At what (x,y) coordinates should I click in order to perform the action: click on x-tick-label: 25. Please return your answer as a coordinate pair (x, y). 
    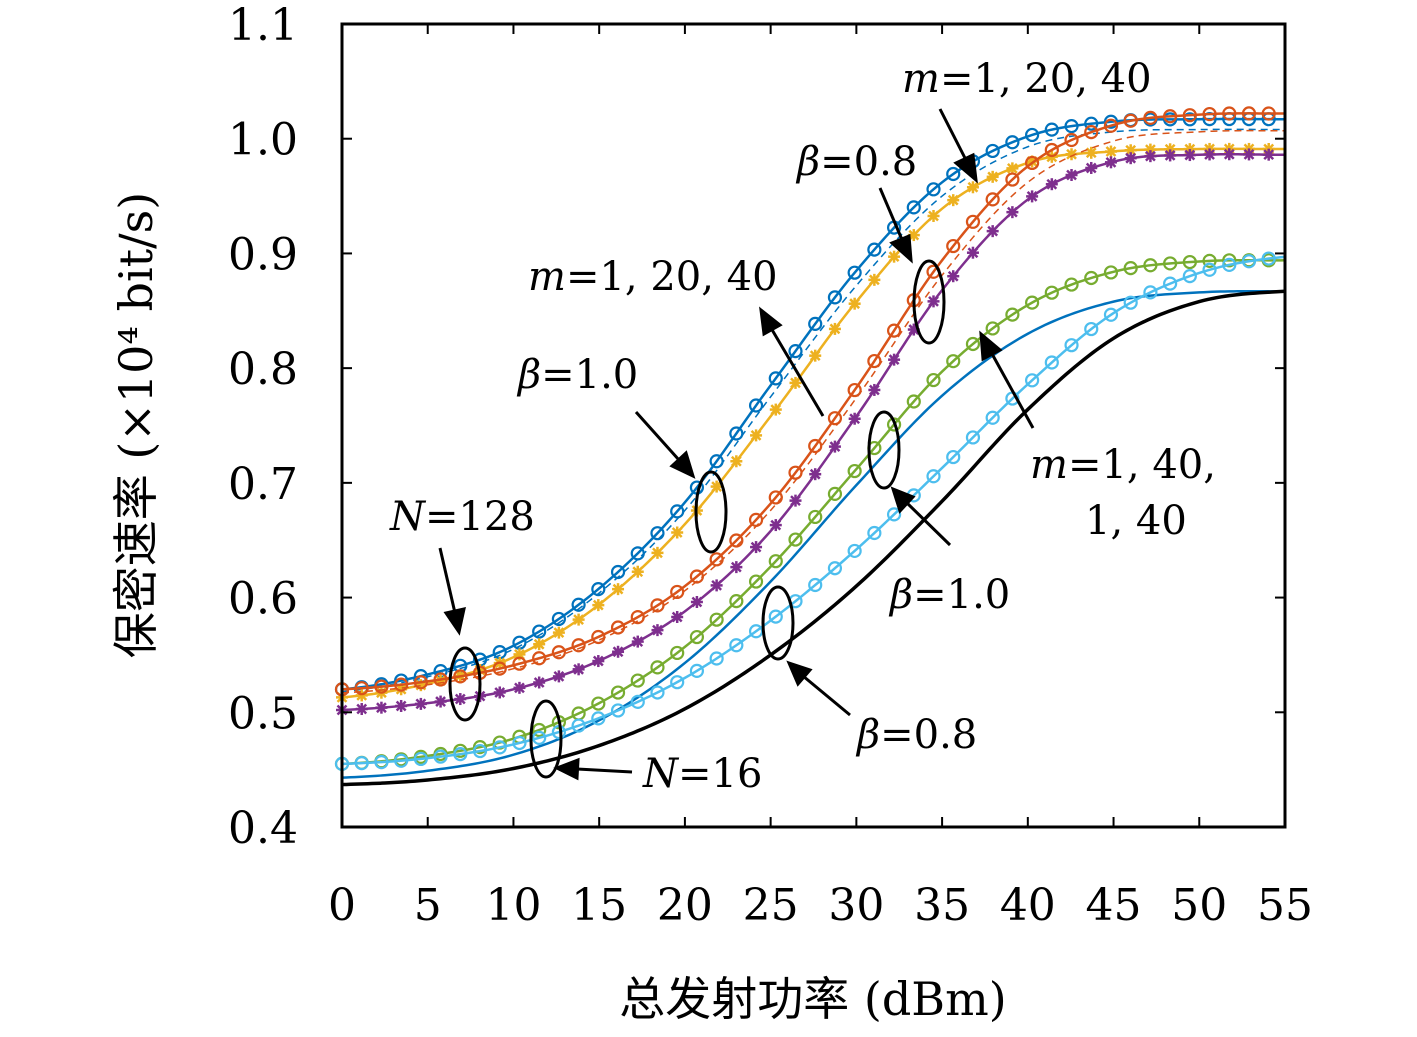
    Looking at the image, I should click on (771, 905).